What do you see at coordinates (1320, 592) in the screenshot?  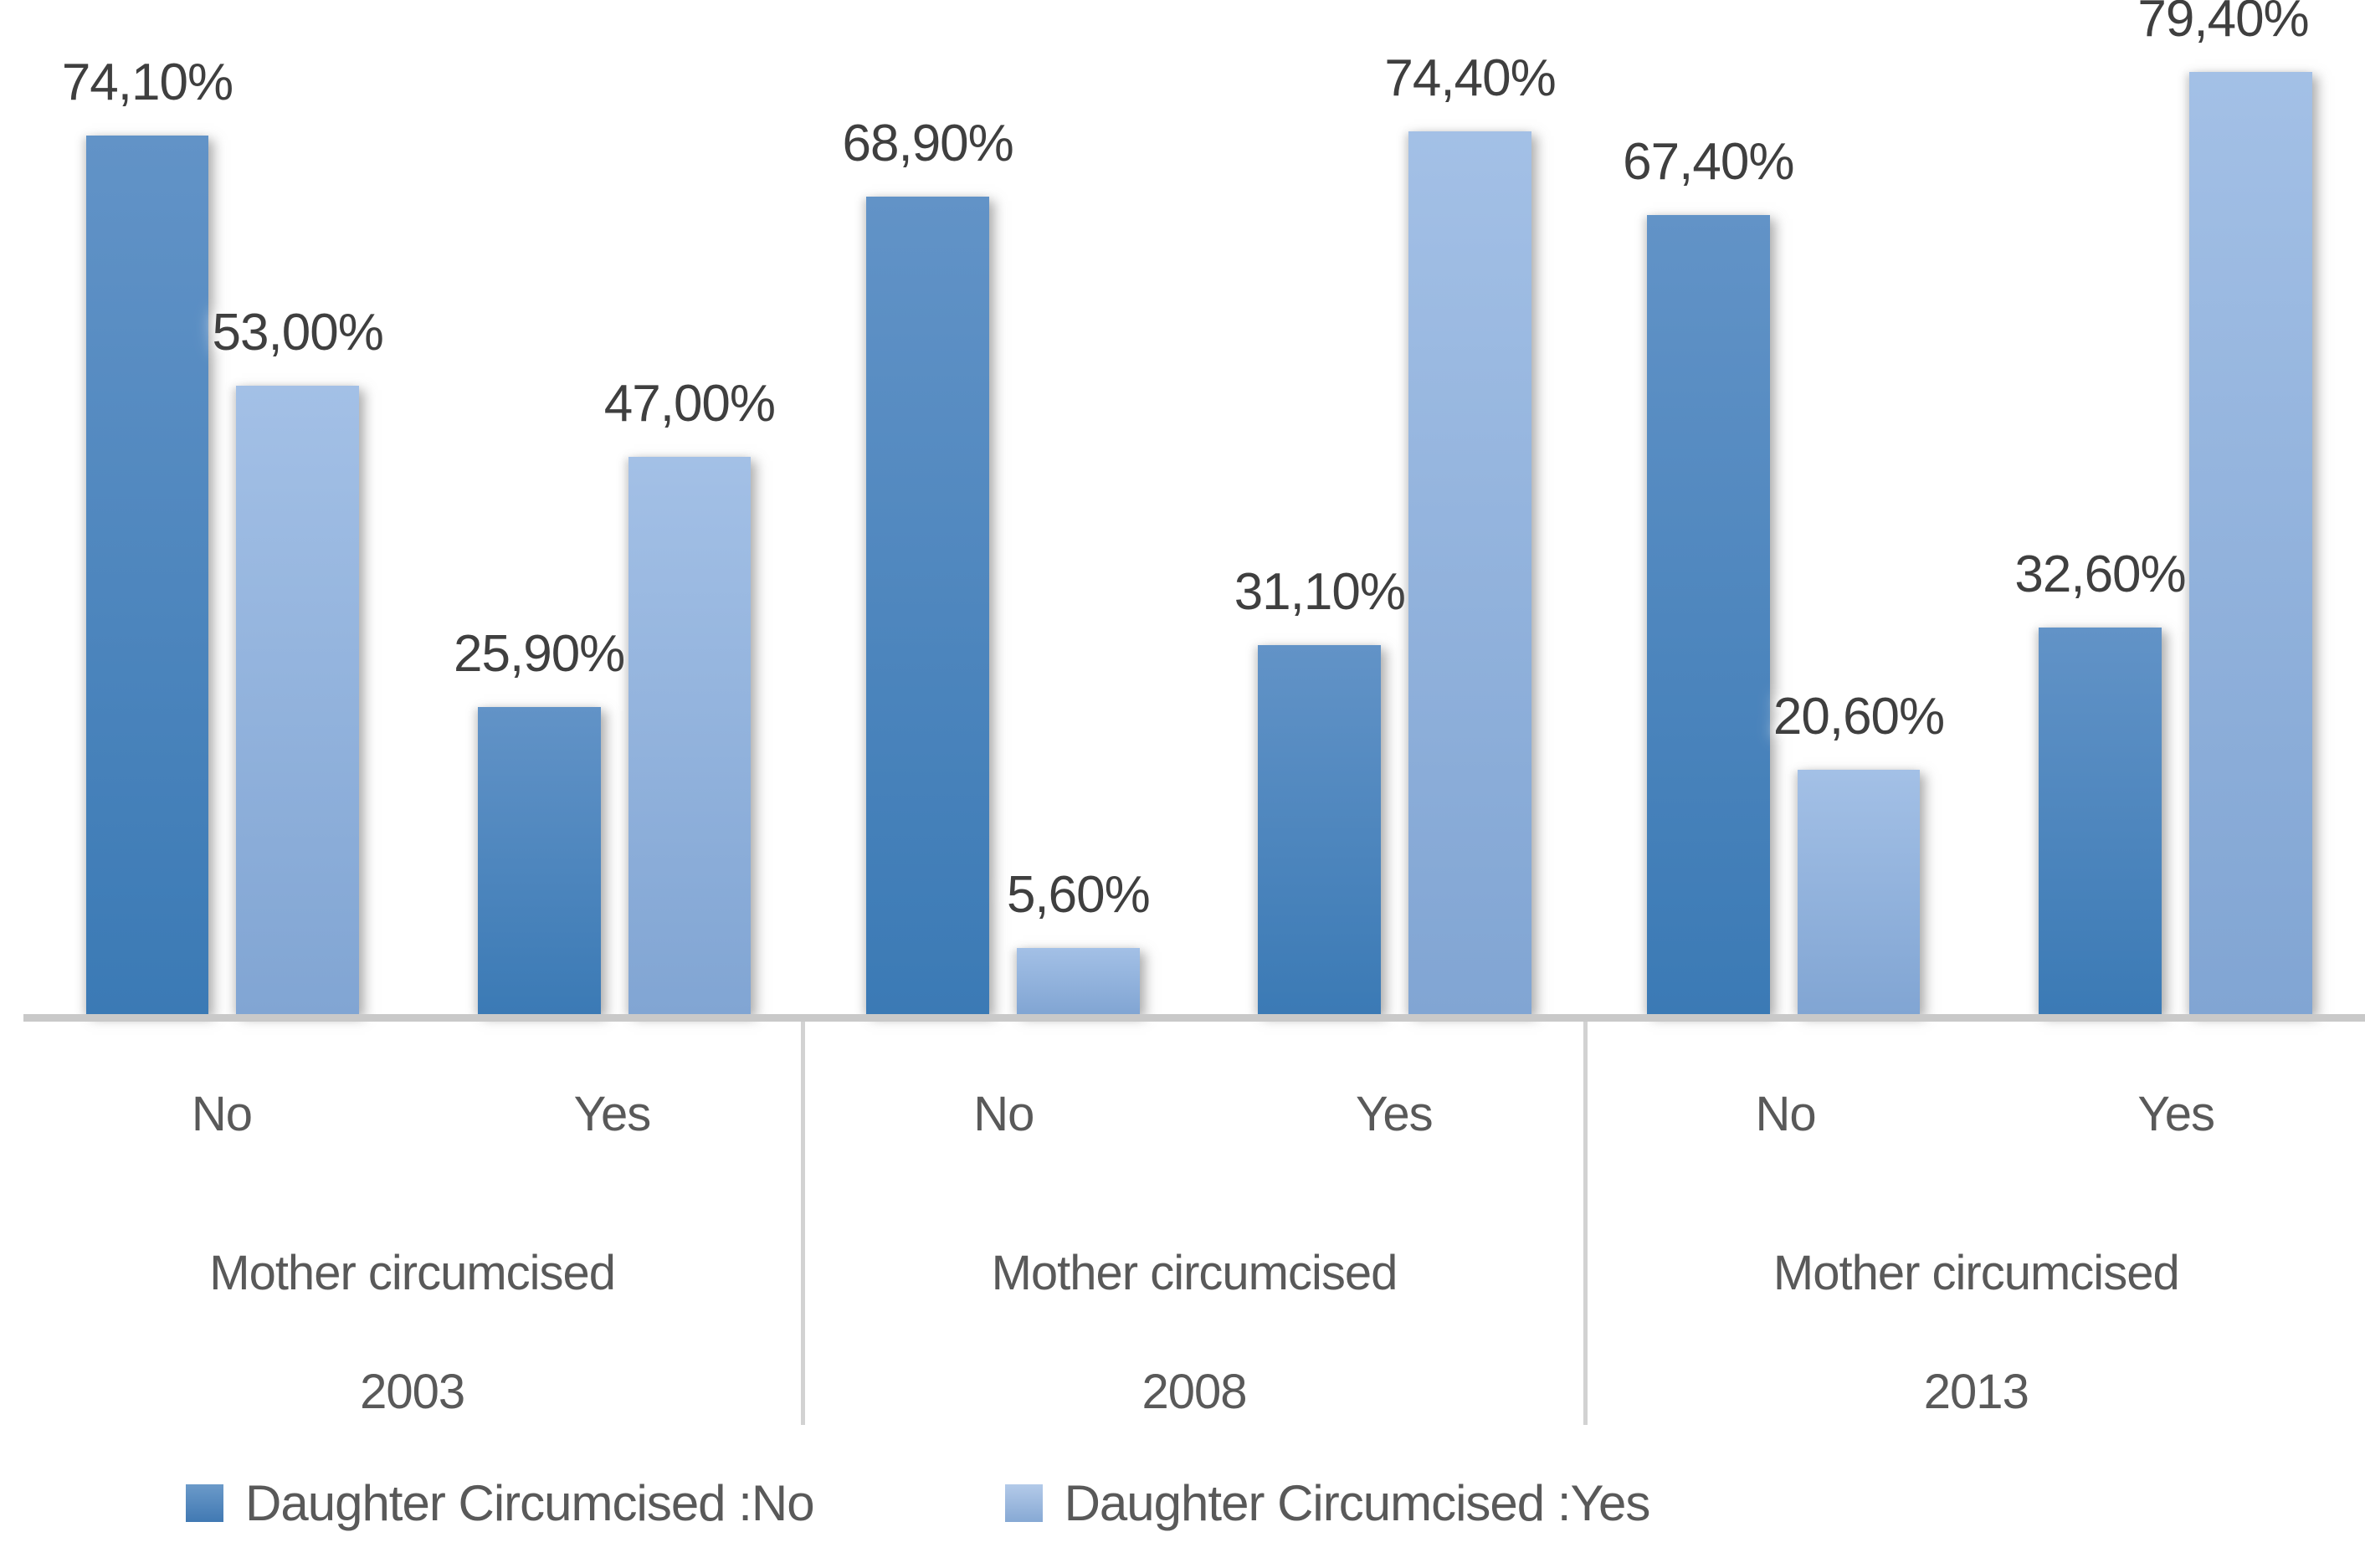 I see `data-label: 31,10%` at bounding box center [1320, 592].